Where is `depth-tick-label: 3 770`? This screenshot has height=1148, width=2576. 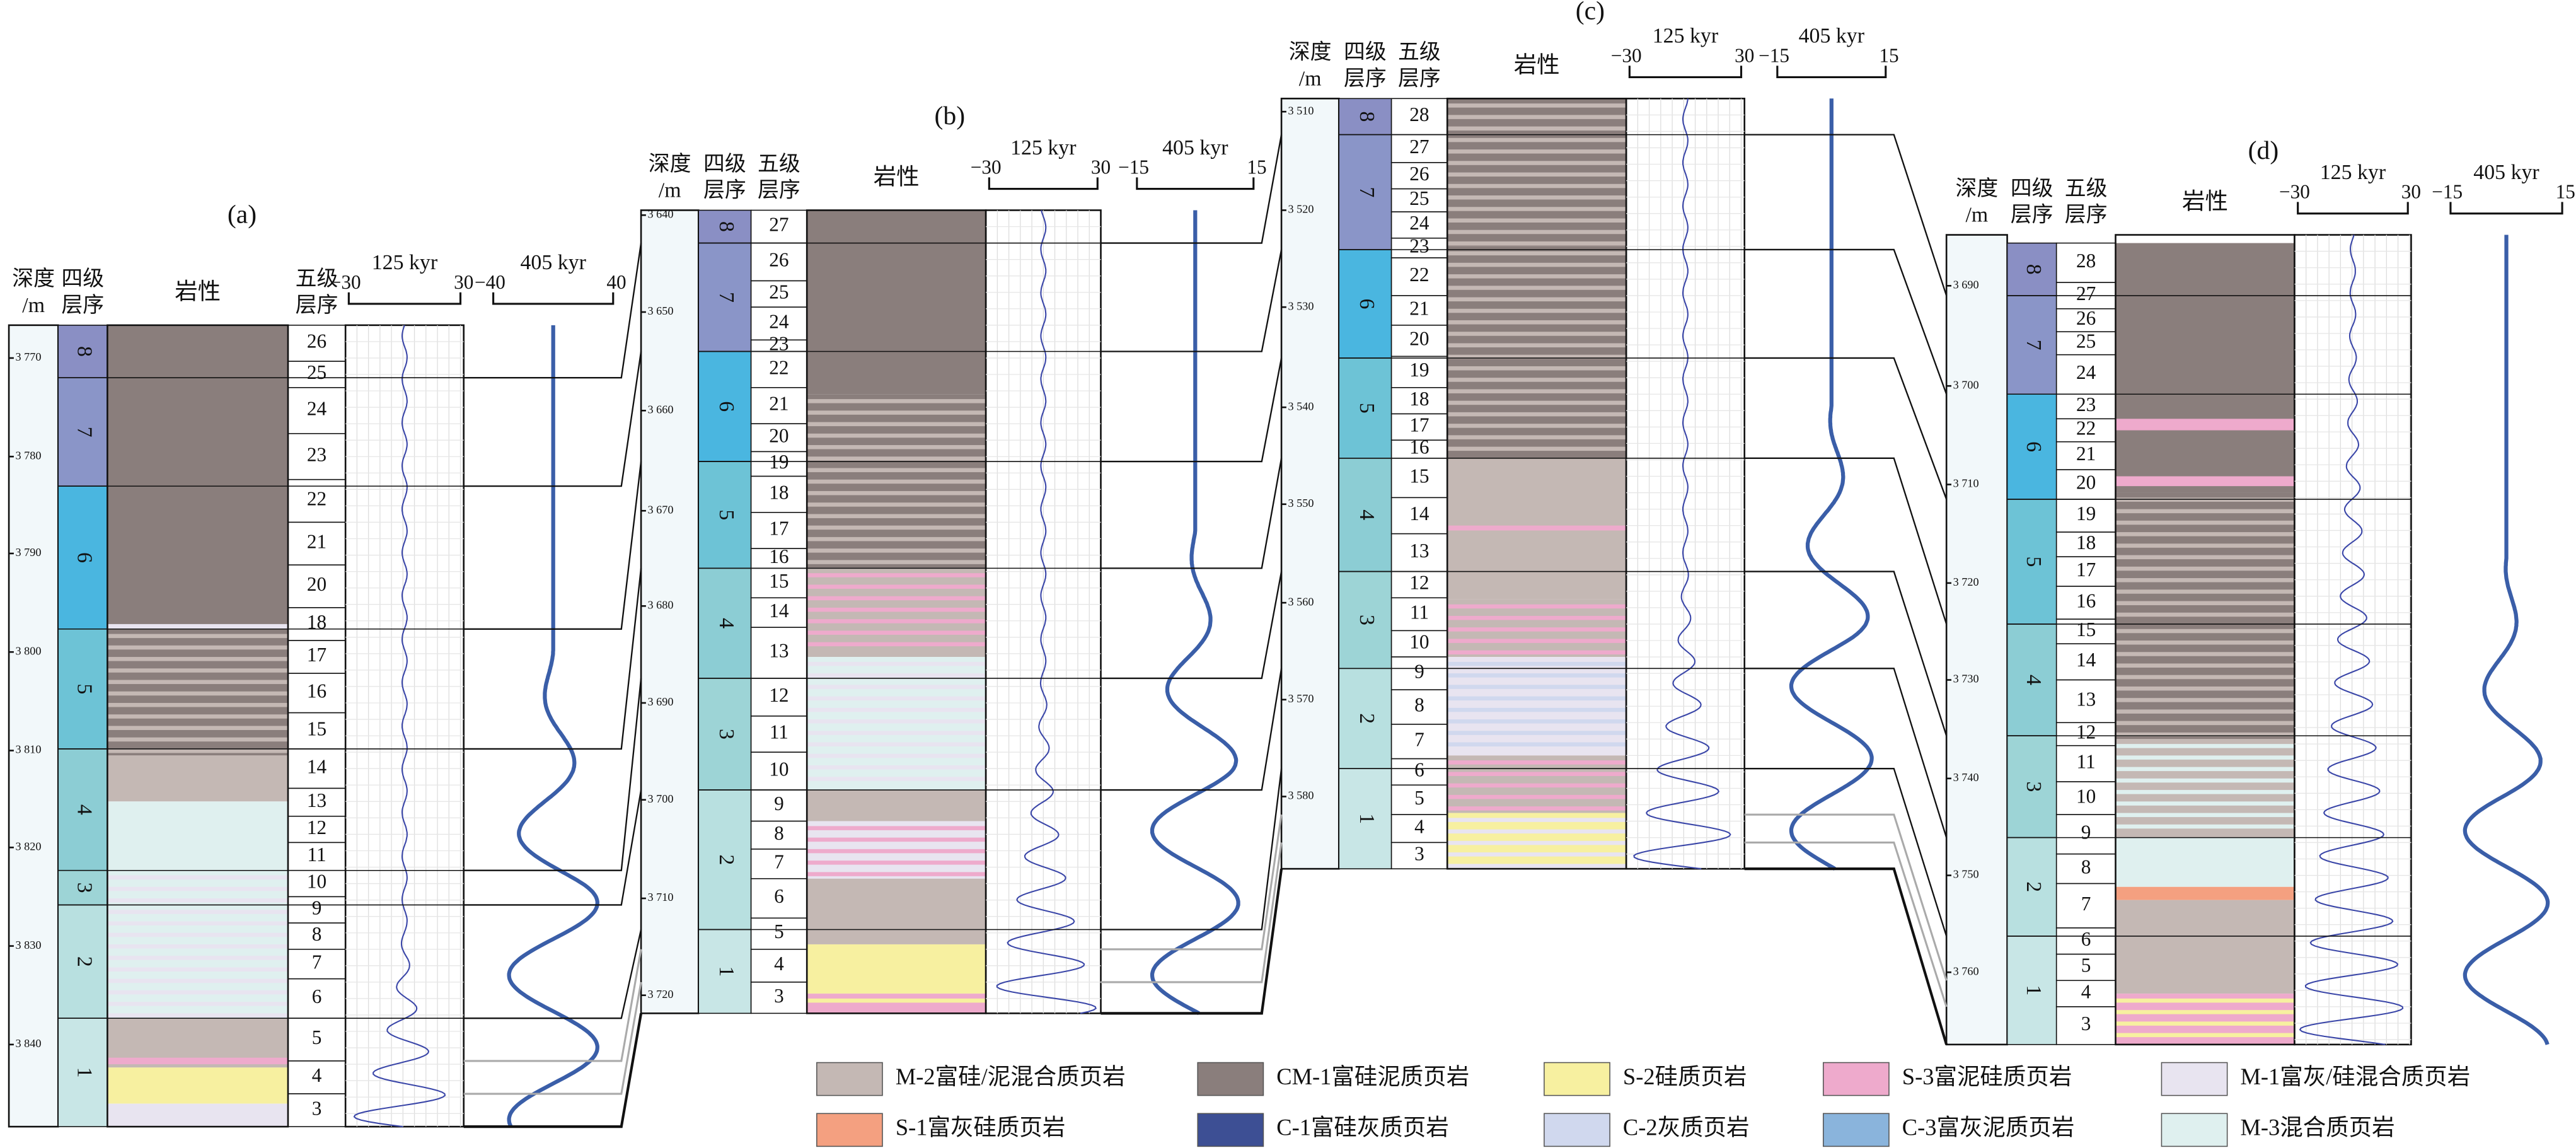
depth-tick-label: 3 770 is located at coordinates (29, 357).